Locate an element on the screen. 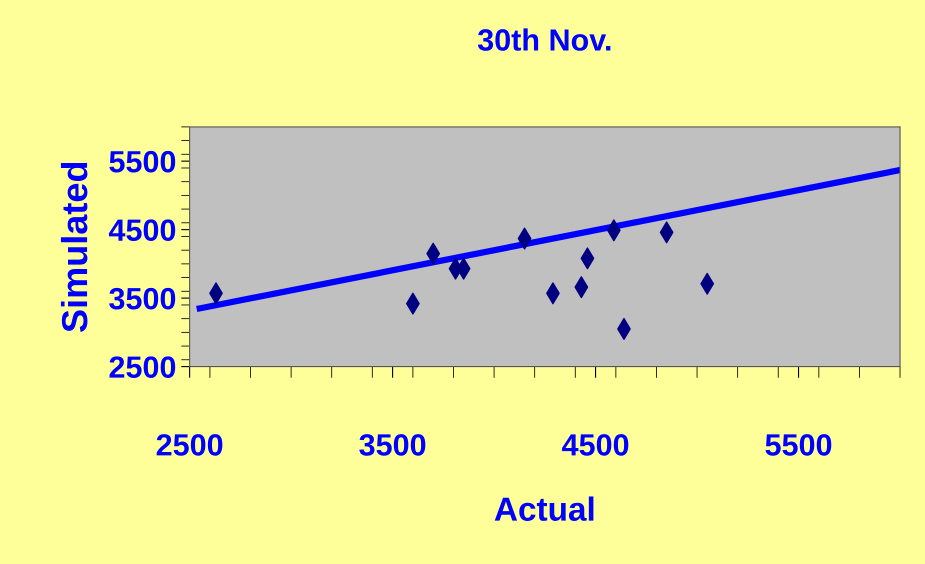  x-tick-label: 5500 is located at coordinates (798, 445).